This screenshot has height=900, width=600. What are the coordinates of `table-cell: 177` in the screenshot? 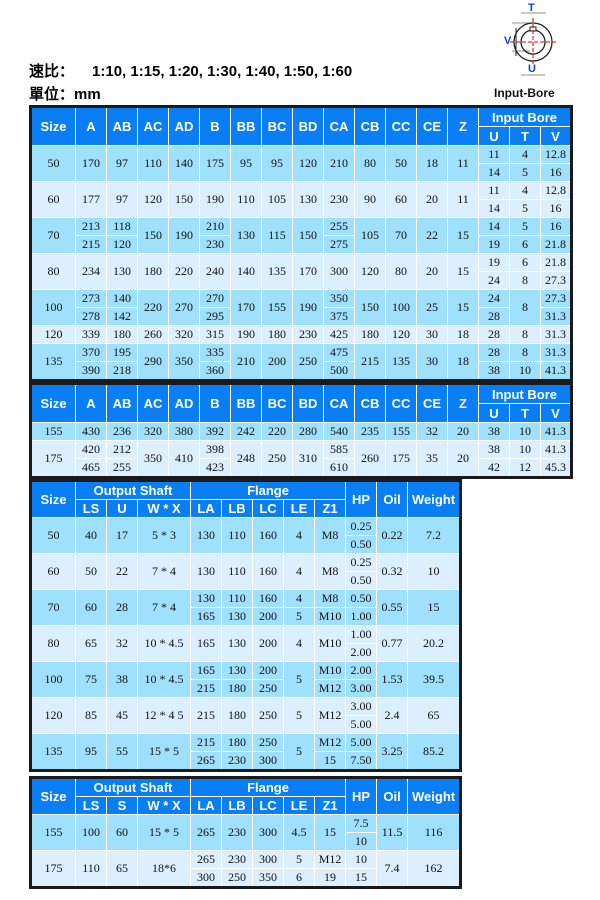 It's located at (91, 199).